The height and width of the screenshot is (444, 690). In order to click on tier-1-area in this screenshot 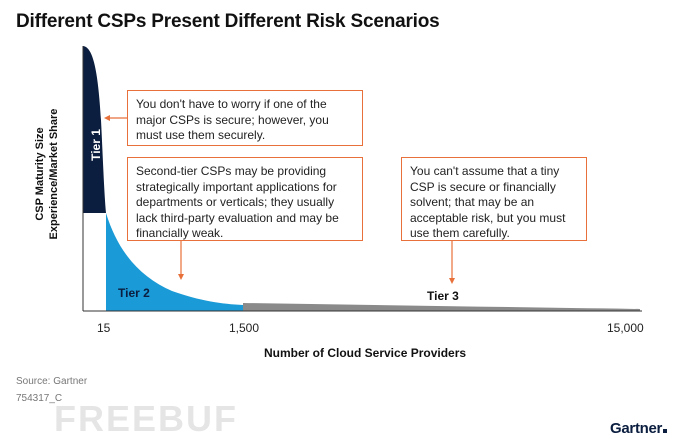, I will do `click(94, 129)`.